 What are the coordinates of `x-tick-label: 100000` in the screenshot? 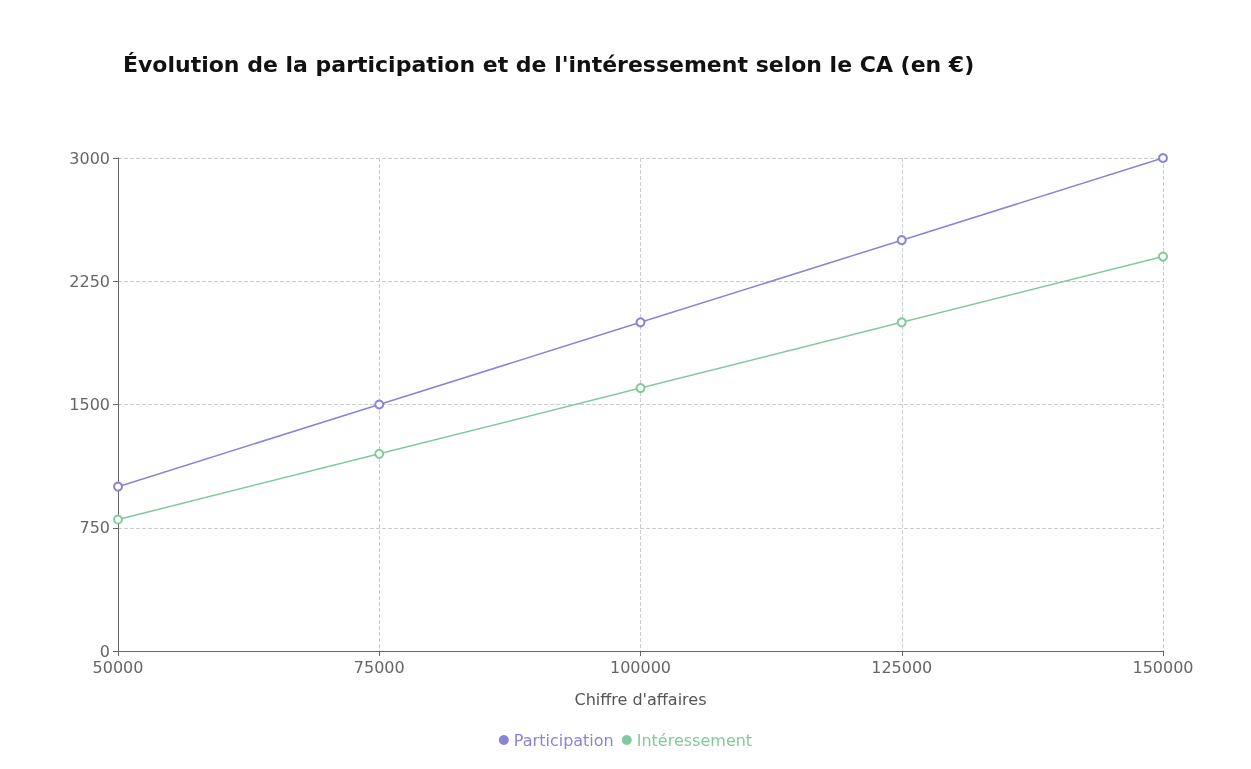 It's located at (640, 667).